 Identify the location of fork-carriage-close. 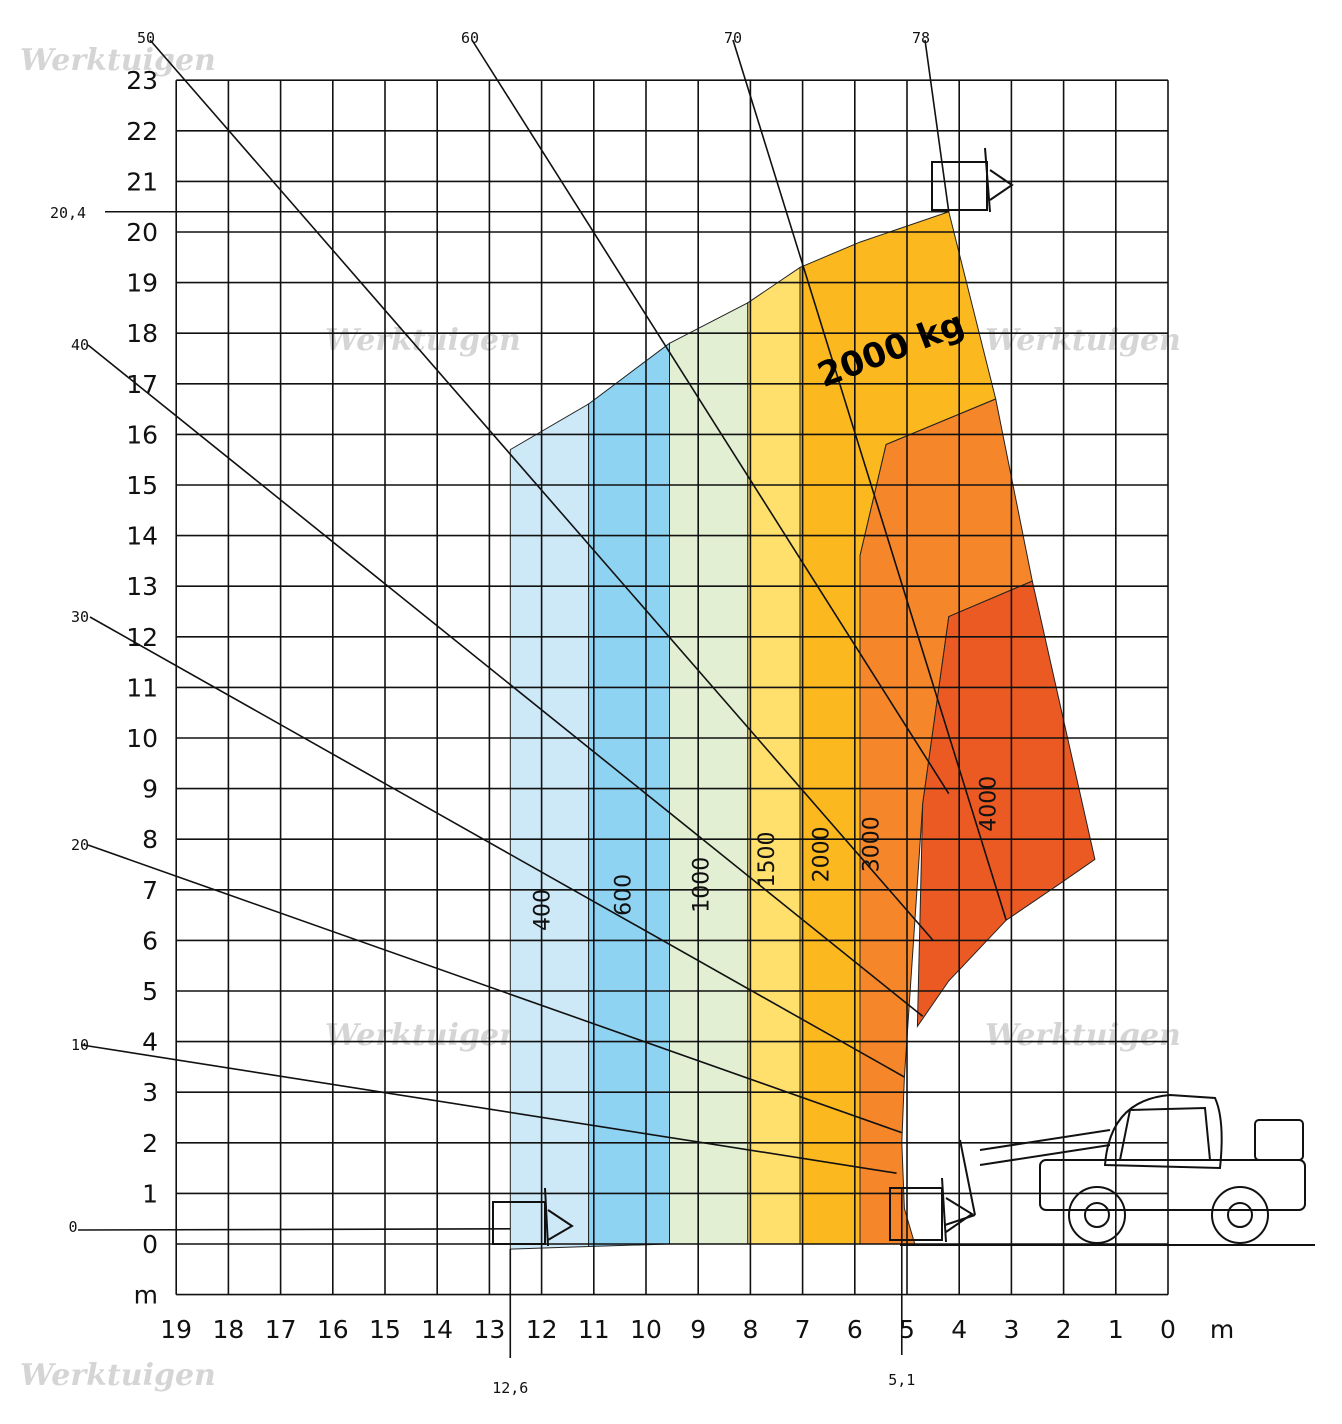
(931, 1210).